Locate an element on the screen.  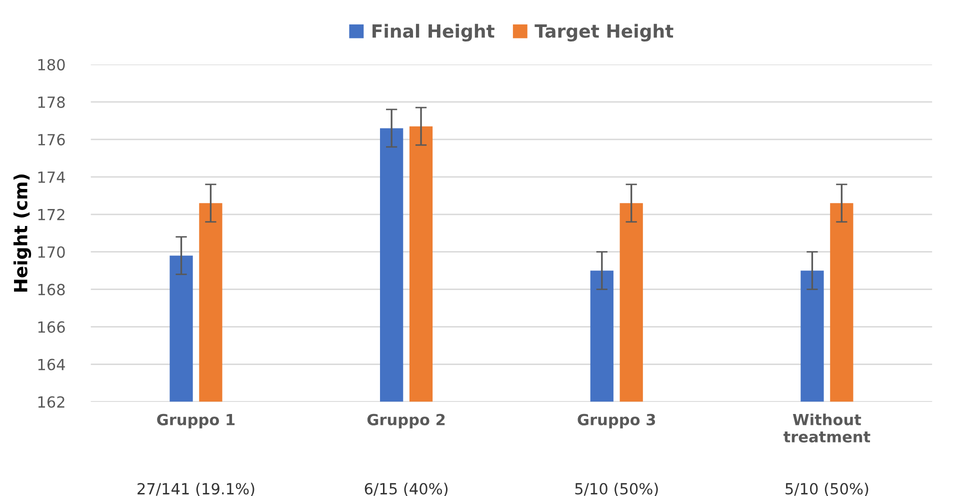
y-tick-label: 162 is located at coordinates (51, 402).